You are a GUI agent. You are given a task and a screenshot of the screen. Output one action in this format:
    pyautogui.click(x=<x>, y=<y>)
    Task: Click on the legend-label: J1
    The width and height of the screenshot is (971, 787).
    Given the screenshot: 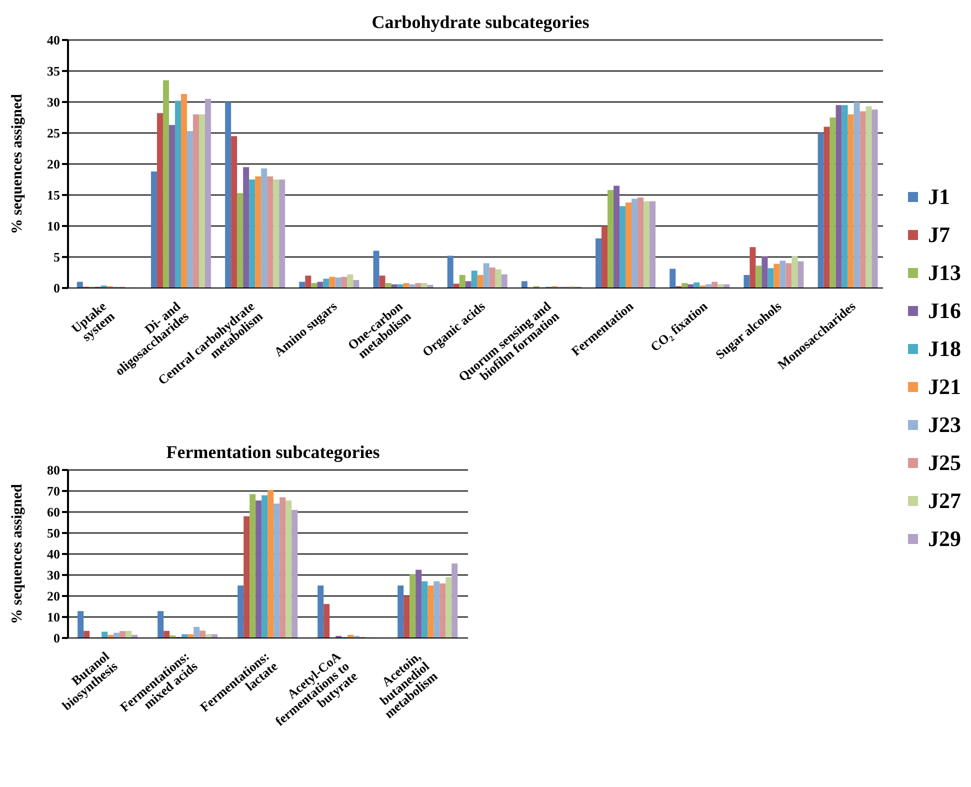 What is the action you would take?
    pyautogui.click(x=939, y=197)
    